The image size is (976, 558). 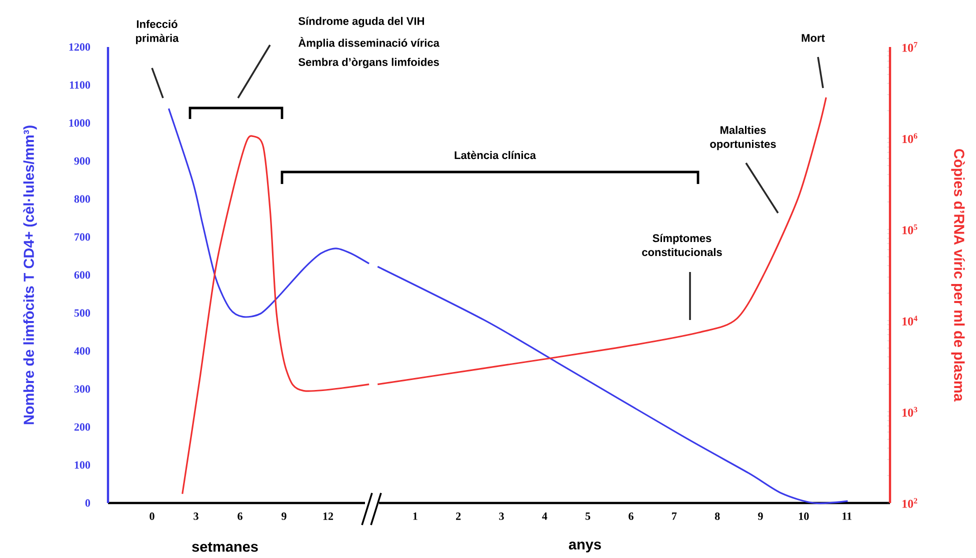 I want to click on x-axis-title: anys, so click(x=584, y=547).